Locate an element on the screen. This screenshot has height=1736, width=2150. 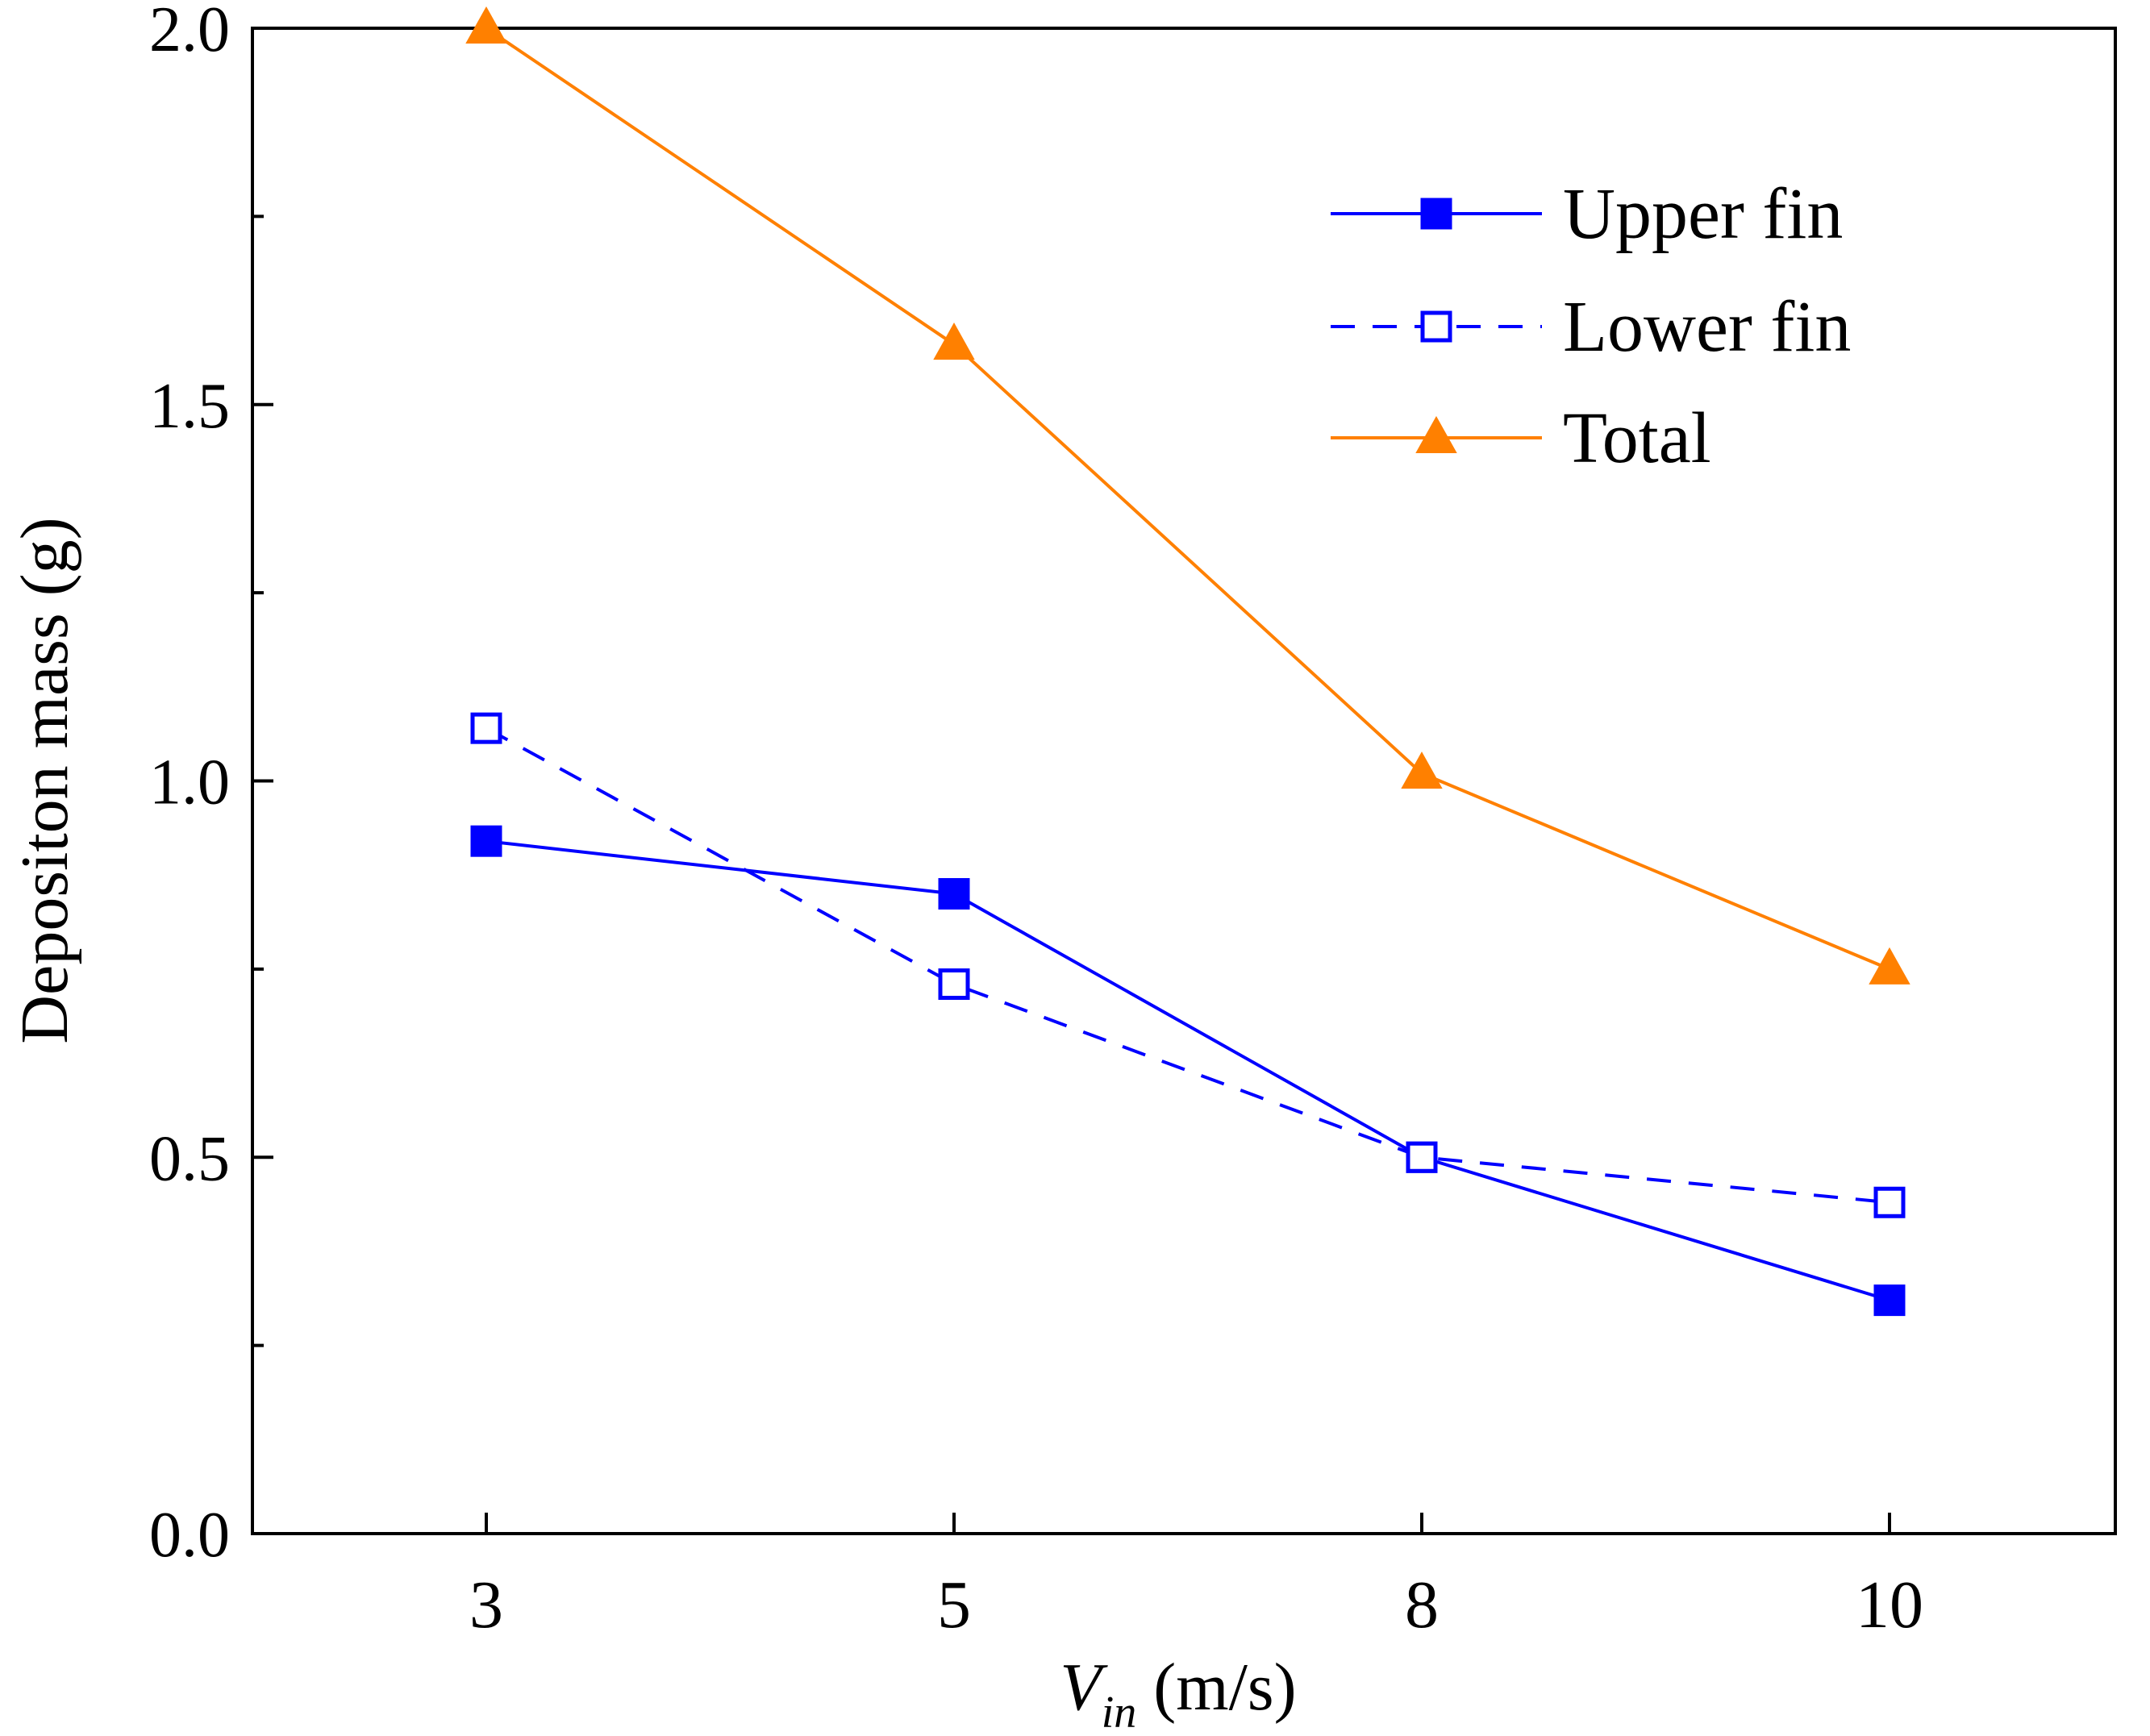
x-tick-label: 3 is located at coordinates (486, 1604).